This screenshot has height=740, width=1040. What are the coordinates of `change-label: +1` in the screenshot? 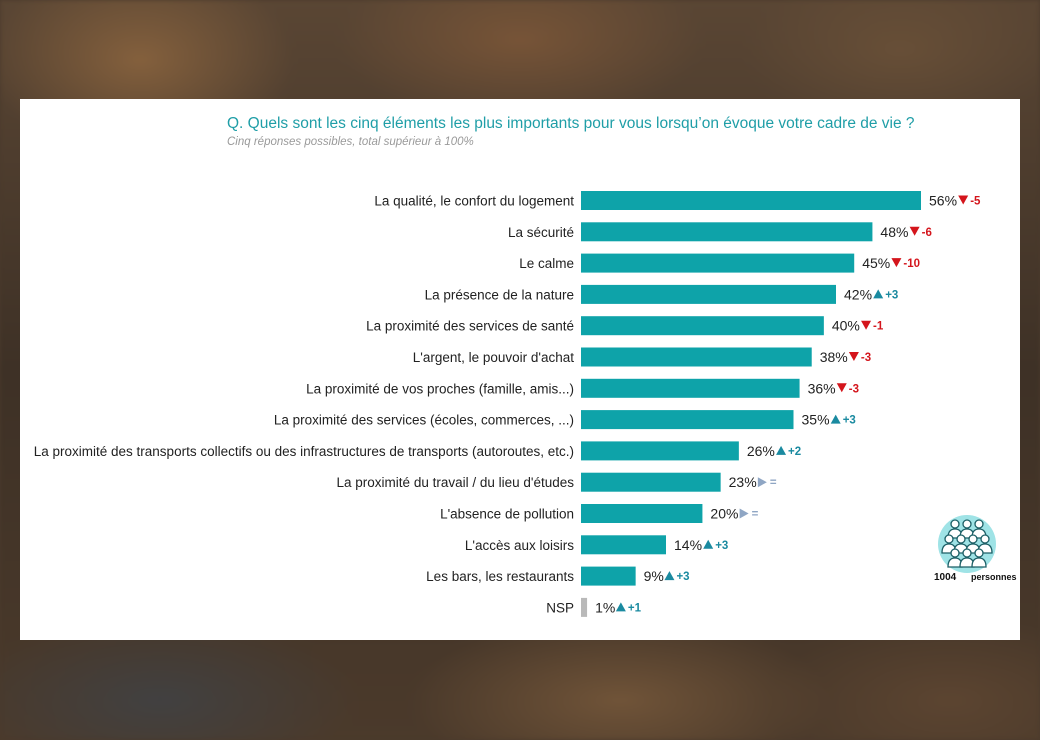 It's located at (635, 608).